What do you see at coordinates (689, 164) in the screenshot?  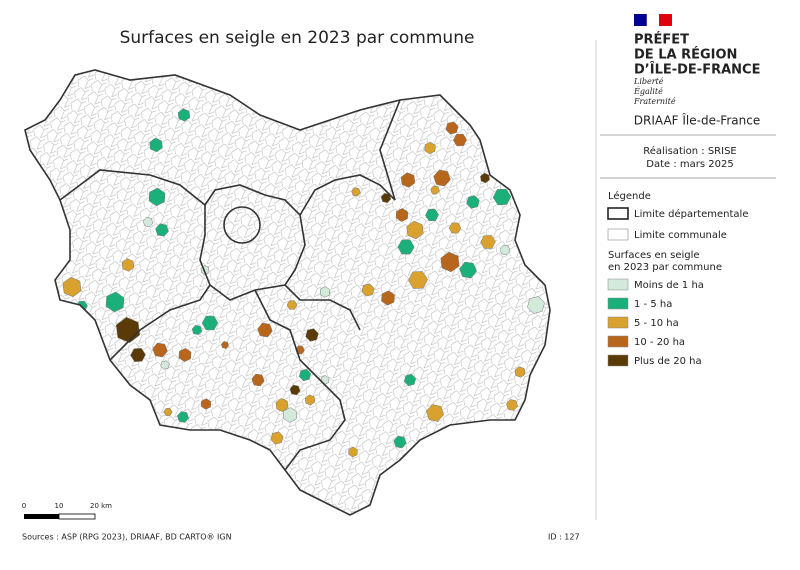 I see `credit: Date : mars 2025` at bounding box center [689, 164].